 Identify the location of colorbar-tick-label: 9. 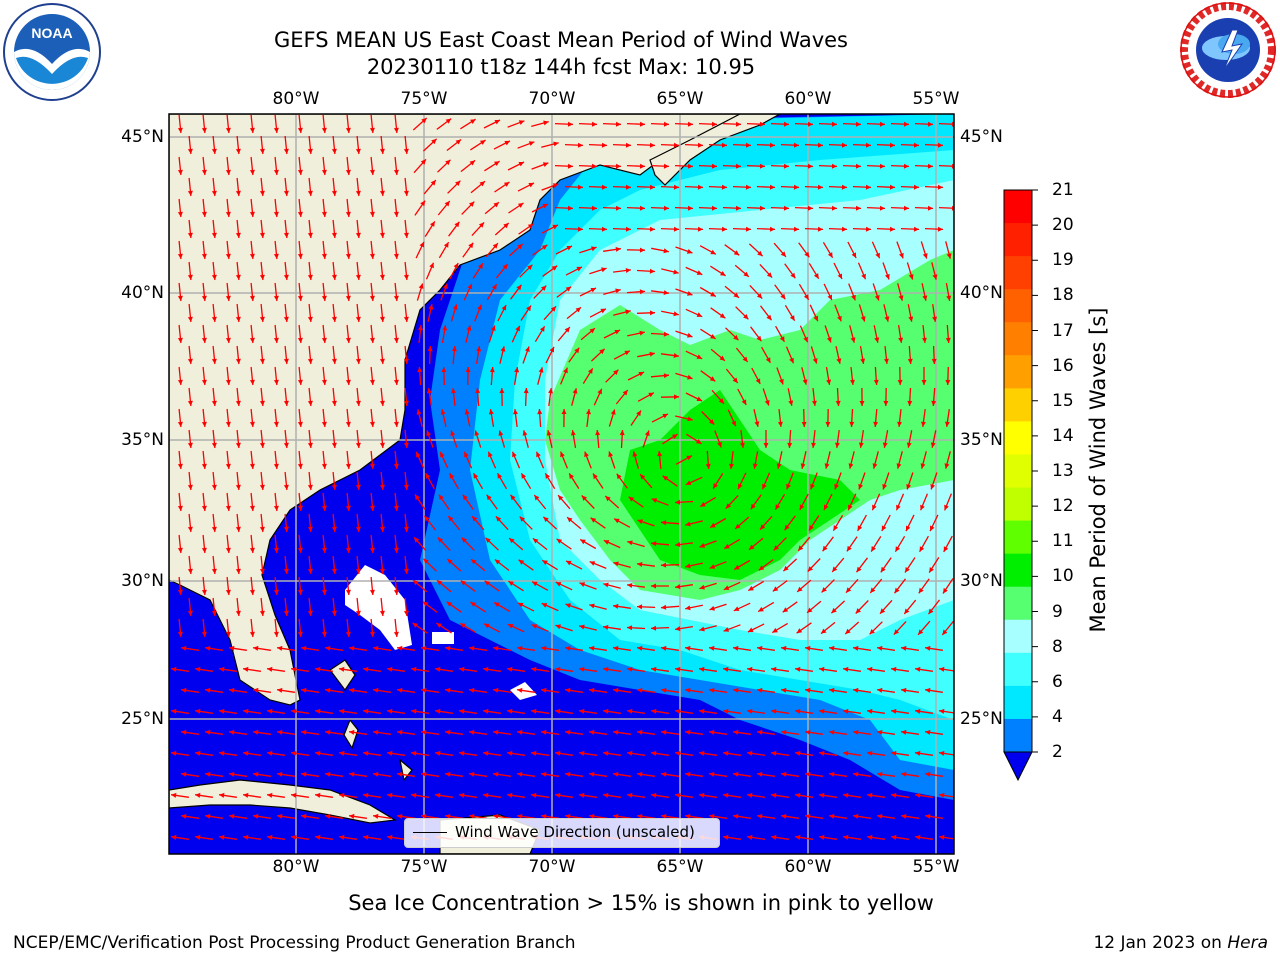
(1057, 611).